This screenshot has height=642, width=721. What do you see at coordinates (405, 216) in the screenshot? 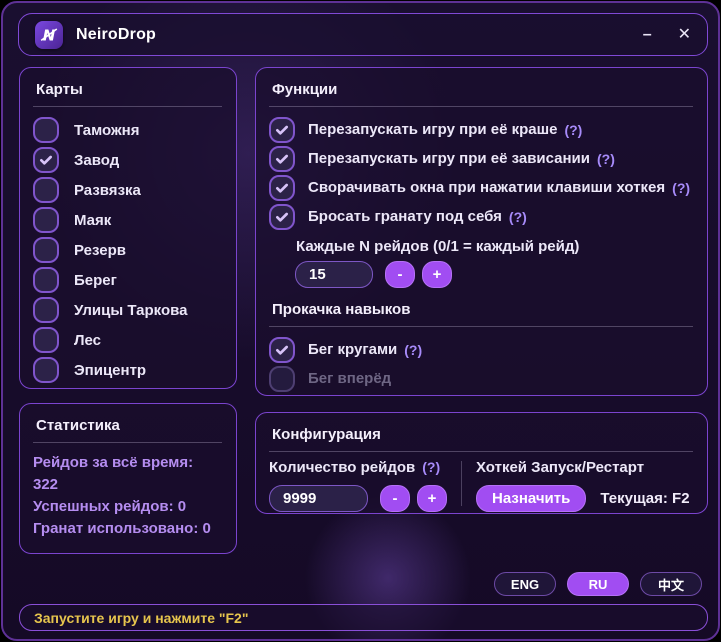
I see `function-label: Бросать гранату под себя` at bounding box center [405, 216].